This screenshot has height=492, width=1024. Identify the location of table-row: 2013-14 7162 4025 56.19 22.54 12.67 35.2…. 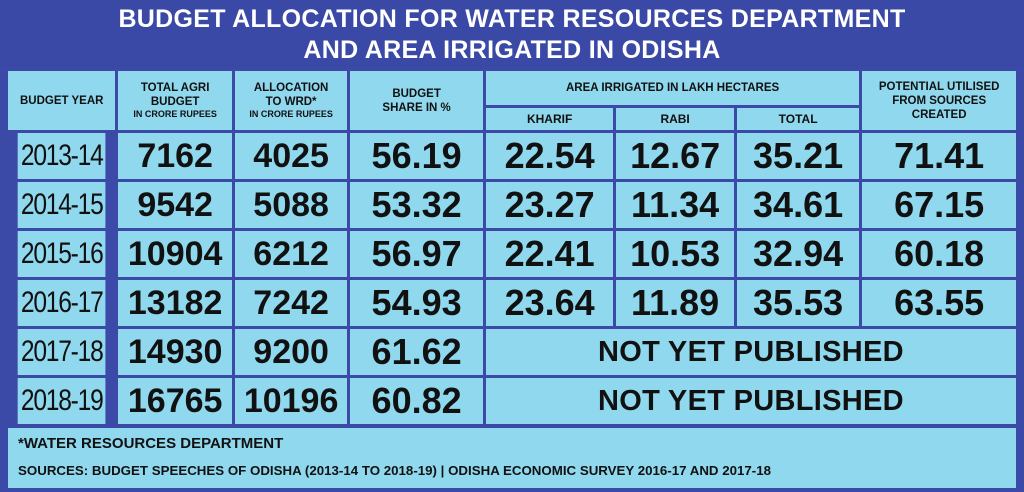
(512, 156).